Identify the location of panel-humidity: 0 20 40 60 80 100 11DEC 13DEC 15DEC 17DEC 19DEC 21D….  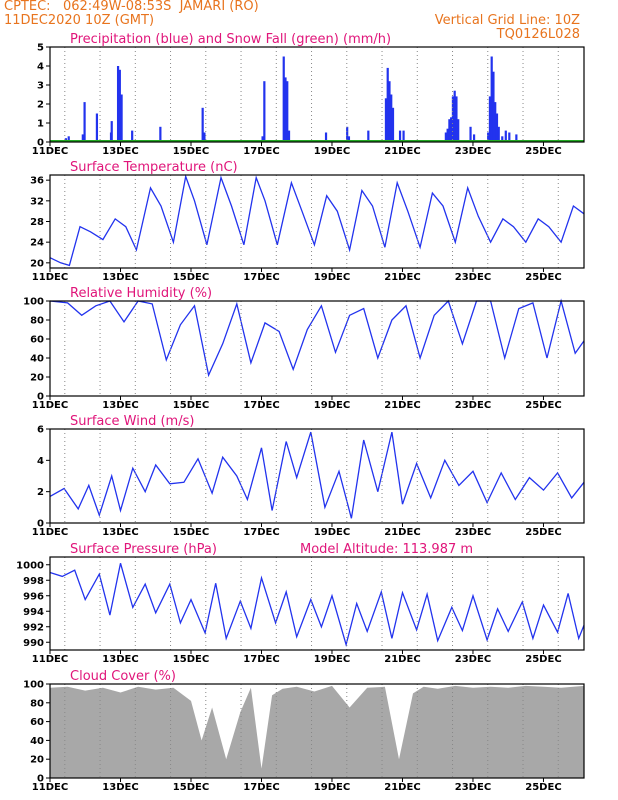
(304, 348).